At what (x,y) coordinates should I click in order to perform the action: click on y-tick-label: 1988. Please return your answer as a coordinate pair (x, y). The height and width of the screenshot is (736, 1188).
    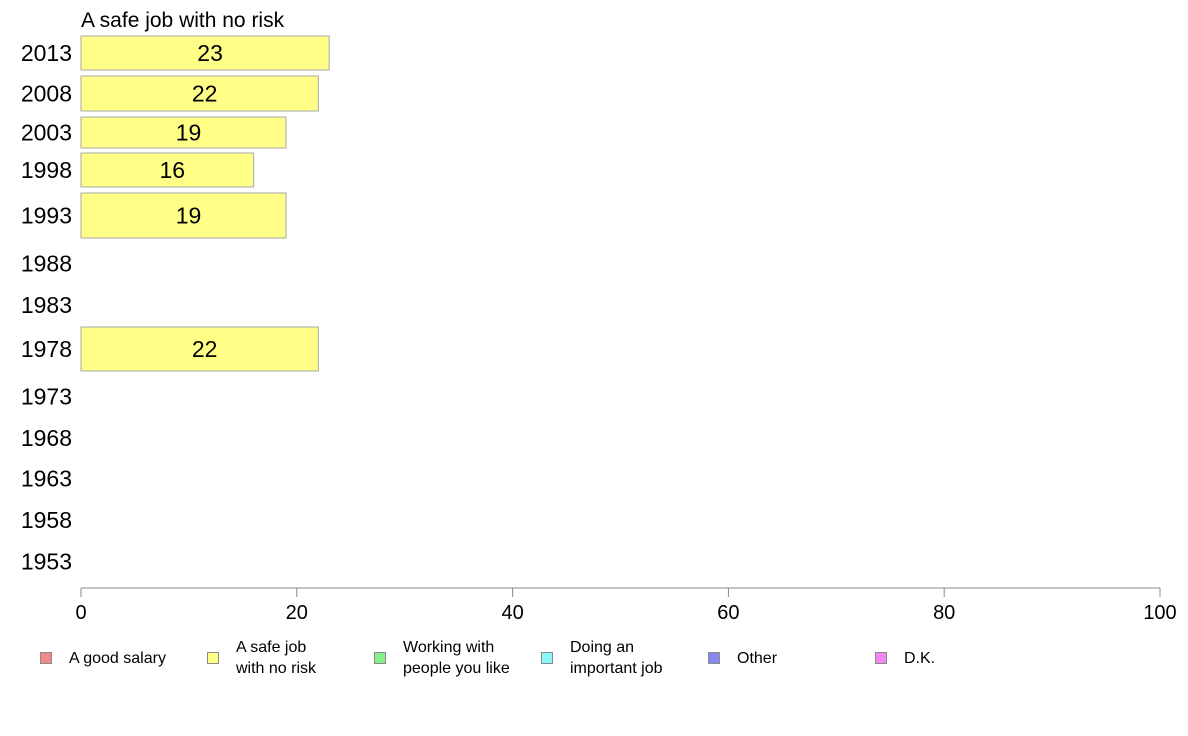
    Looking at the image, I should click on (46, 264).